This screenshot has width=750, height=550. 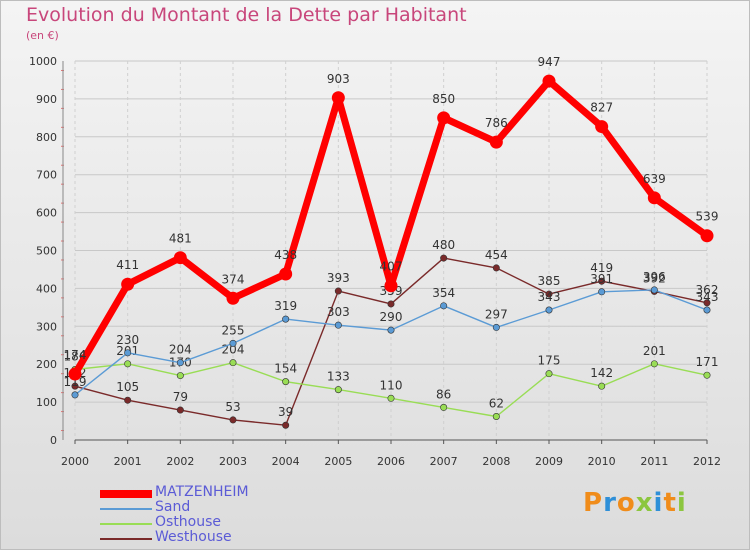 What do you see at coordinates (707, 461) in the screenshot?
I see `x-tick-label-2012: 2012` at bounding box center [707, 461].